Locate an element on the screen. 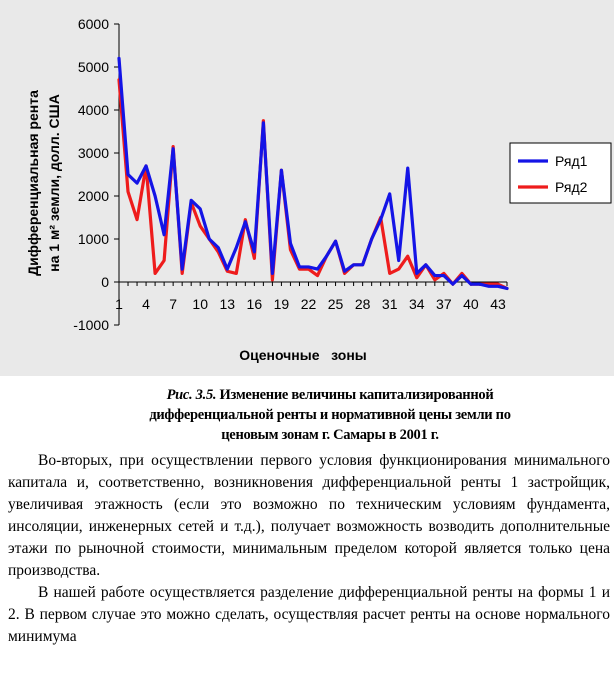  x-tick-label: 43 is located at coordinates (498, 304).